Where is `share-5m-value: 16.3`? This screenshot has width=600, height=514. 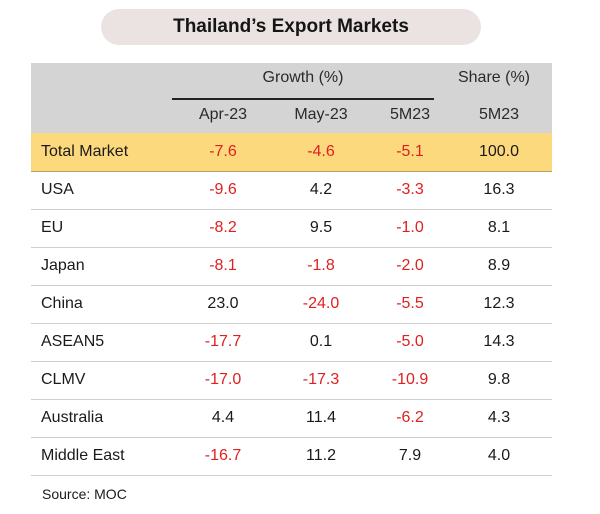
share-5m-value: 16.3 is located at coordinates (499, 189).